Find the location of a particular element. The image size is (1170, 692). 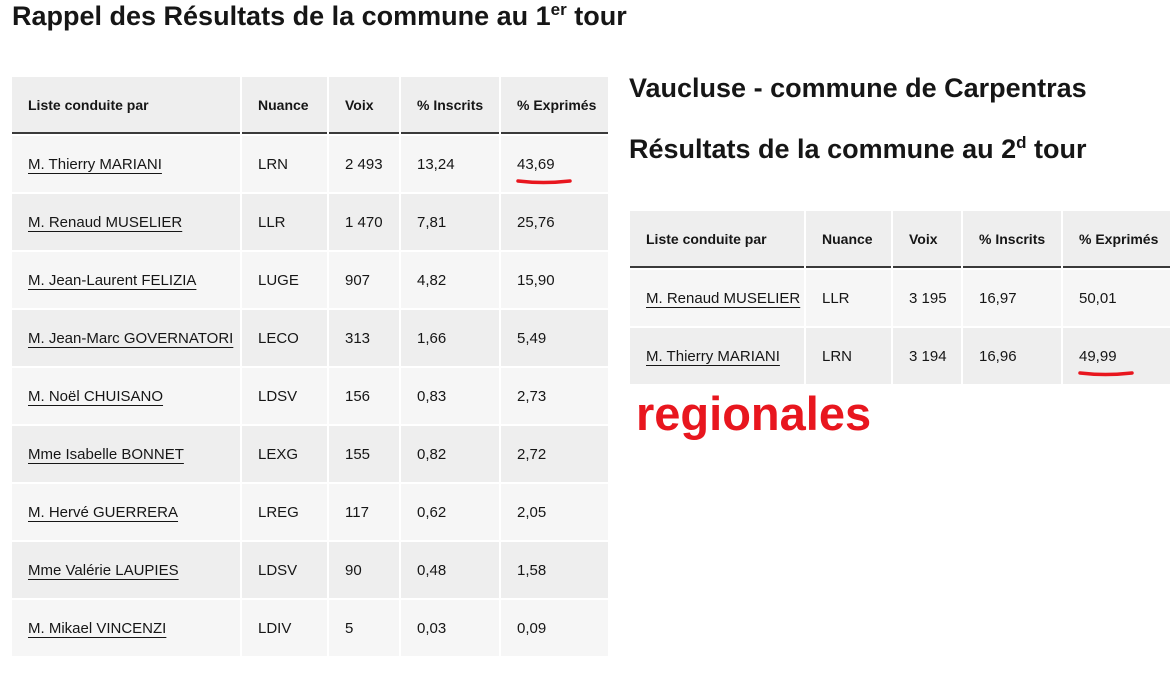

table-row: M. Thierry MARIANI LRN 2 493 13,24 43,69 is located at coordinates (310, 163).